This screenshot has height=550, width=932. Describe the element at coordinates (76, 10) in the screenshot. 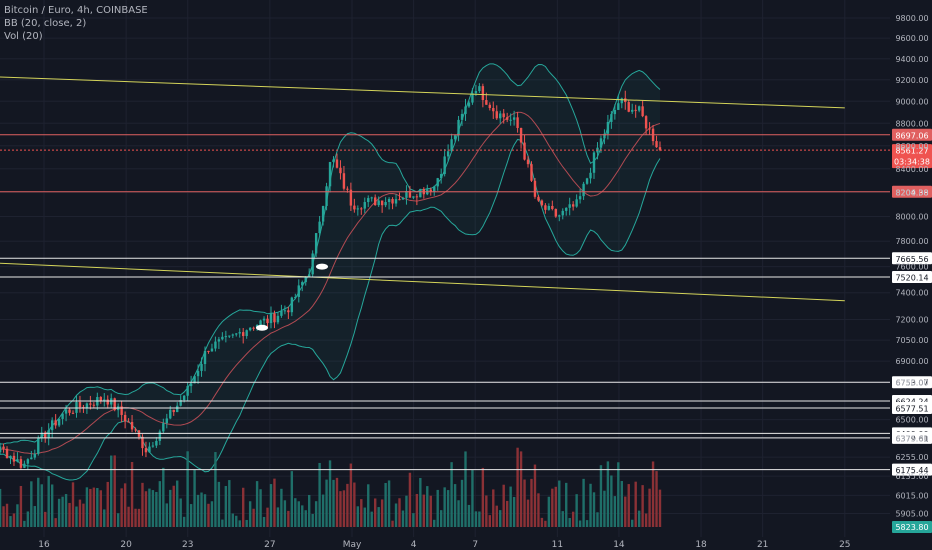

I see `symbol-title: Bitcoin / Euro, 4h, COINBASE` at that location.